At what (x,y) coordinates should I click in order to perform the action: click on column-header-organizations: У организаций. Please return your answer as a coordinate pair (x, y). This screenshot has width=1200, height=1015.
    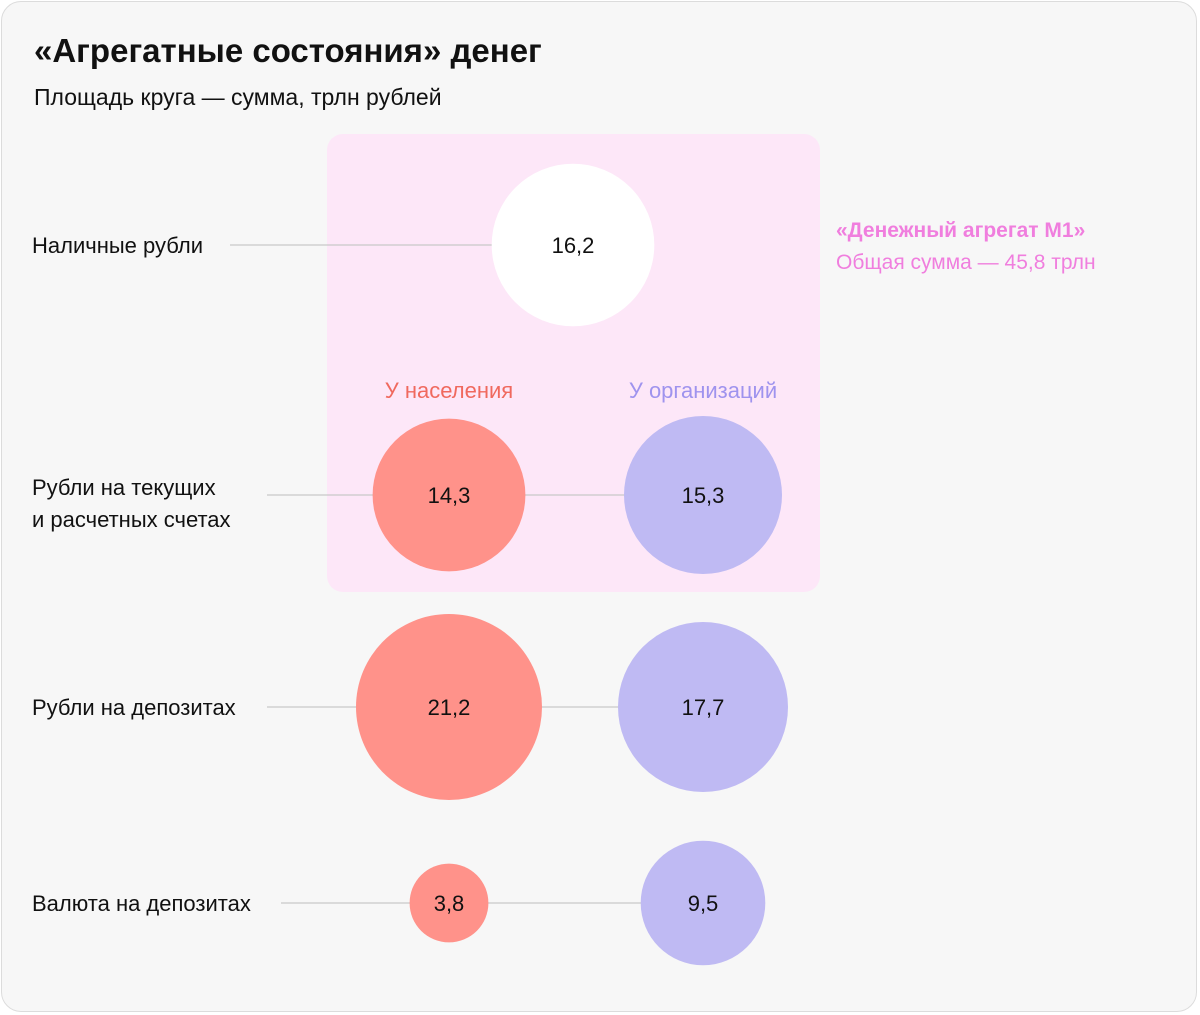
    Looking at the image, I should click on (703, 390).